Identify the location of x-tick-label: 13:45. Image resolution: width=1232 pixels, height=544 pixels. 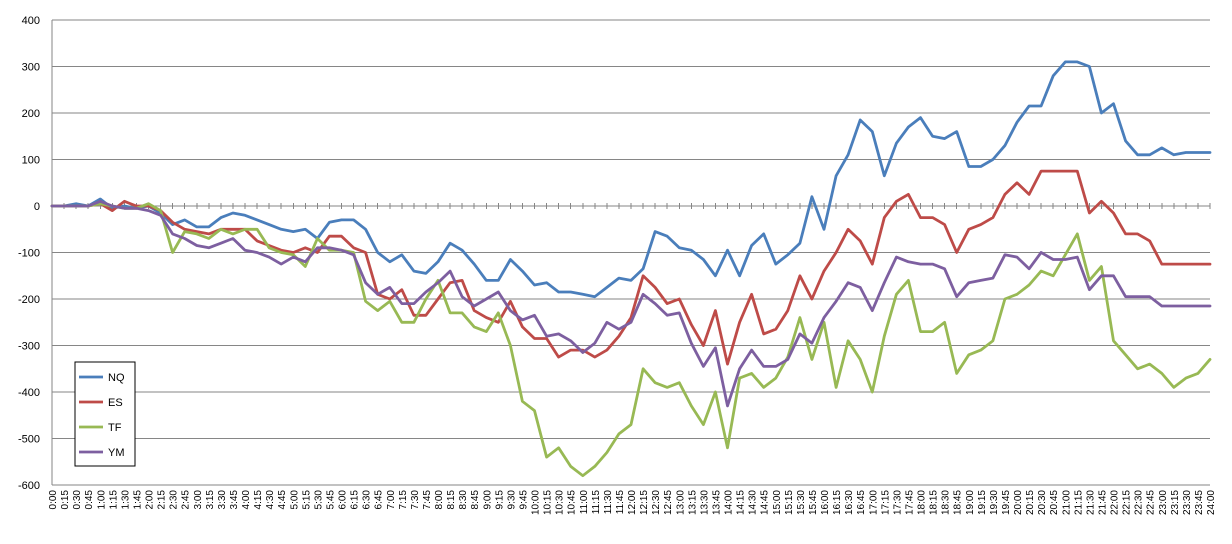
(716, 502).